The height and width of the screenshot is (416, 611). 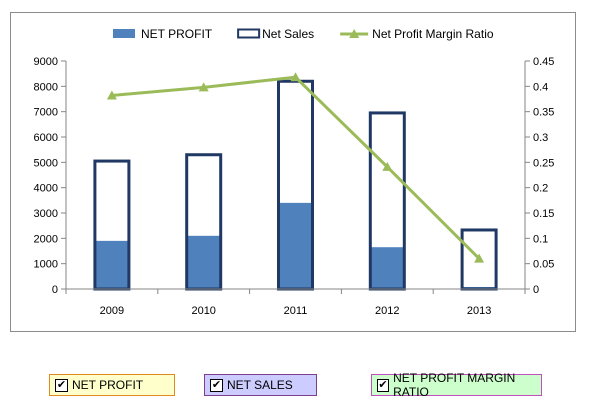 I want to click on y-left-tick-label: 7000, so click(x=46, y=113).